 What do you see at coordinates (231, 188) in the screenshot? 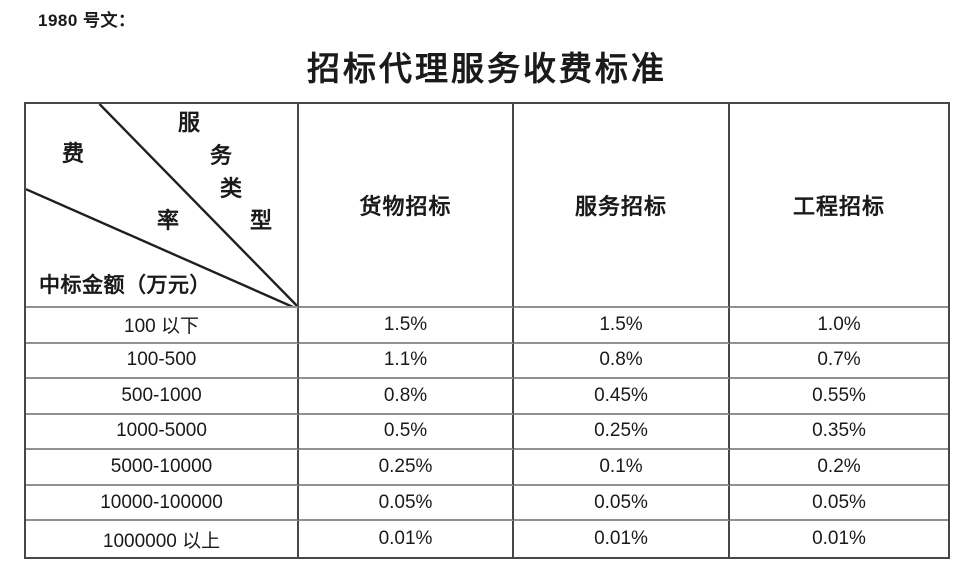
I see `corner-label-service-char-3: 类` at bounding box center [231, 188].